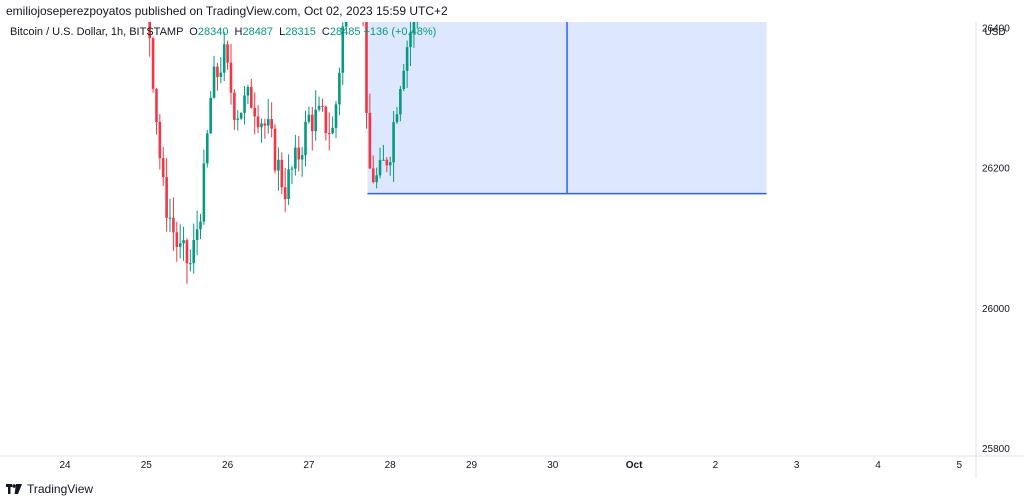 The image size is (1024, 502). I want to click on time-tick-label: 24, so click(65, 465).